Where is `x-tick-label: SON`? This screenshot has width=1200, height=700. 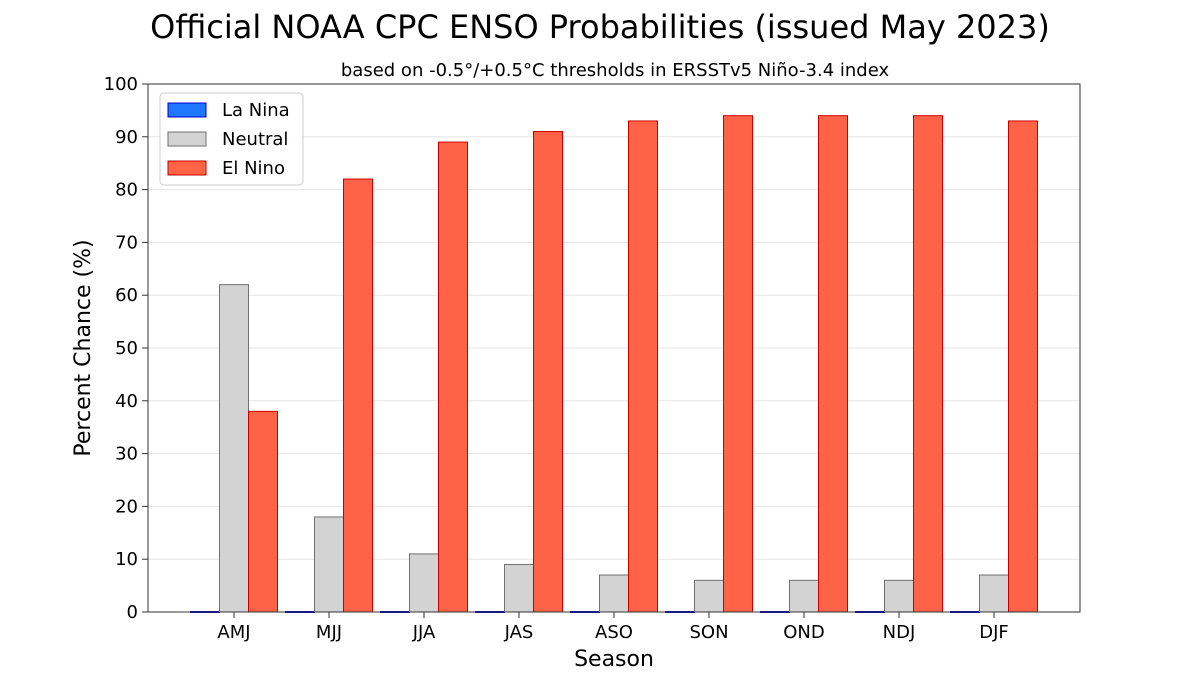
x-tick-label: SON is located at coordinates (708, 632).